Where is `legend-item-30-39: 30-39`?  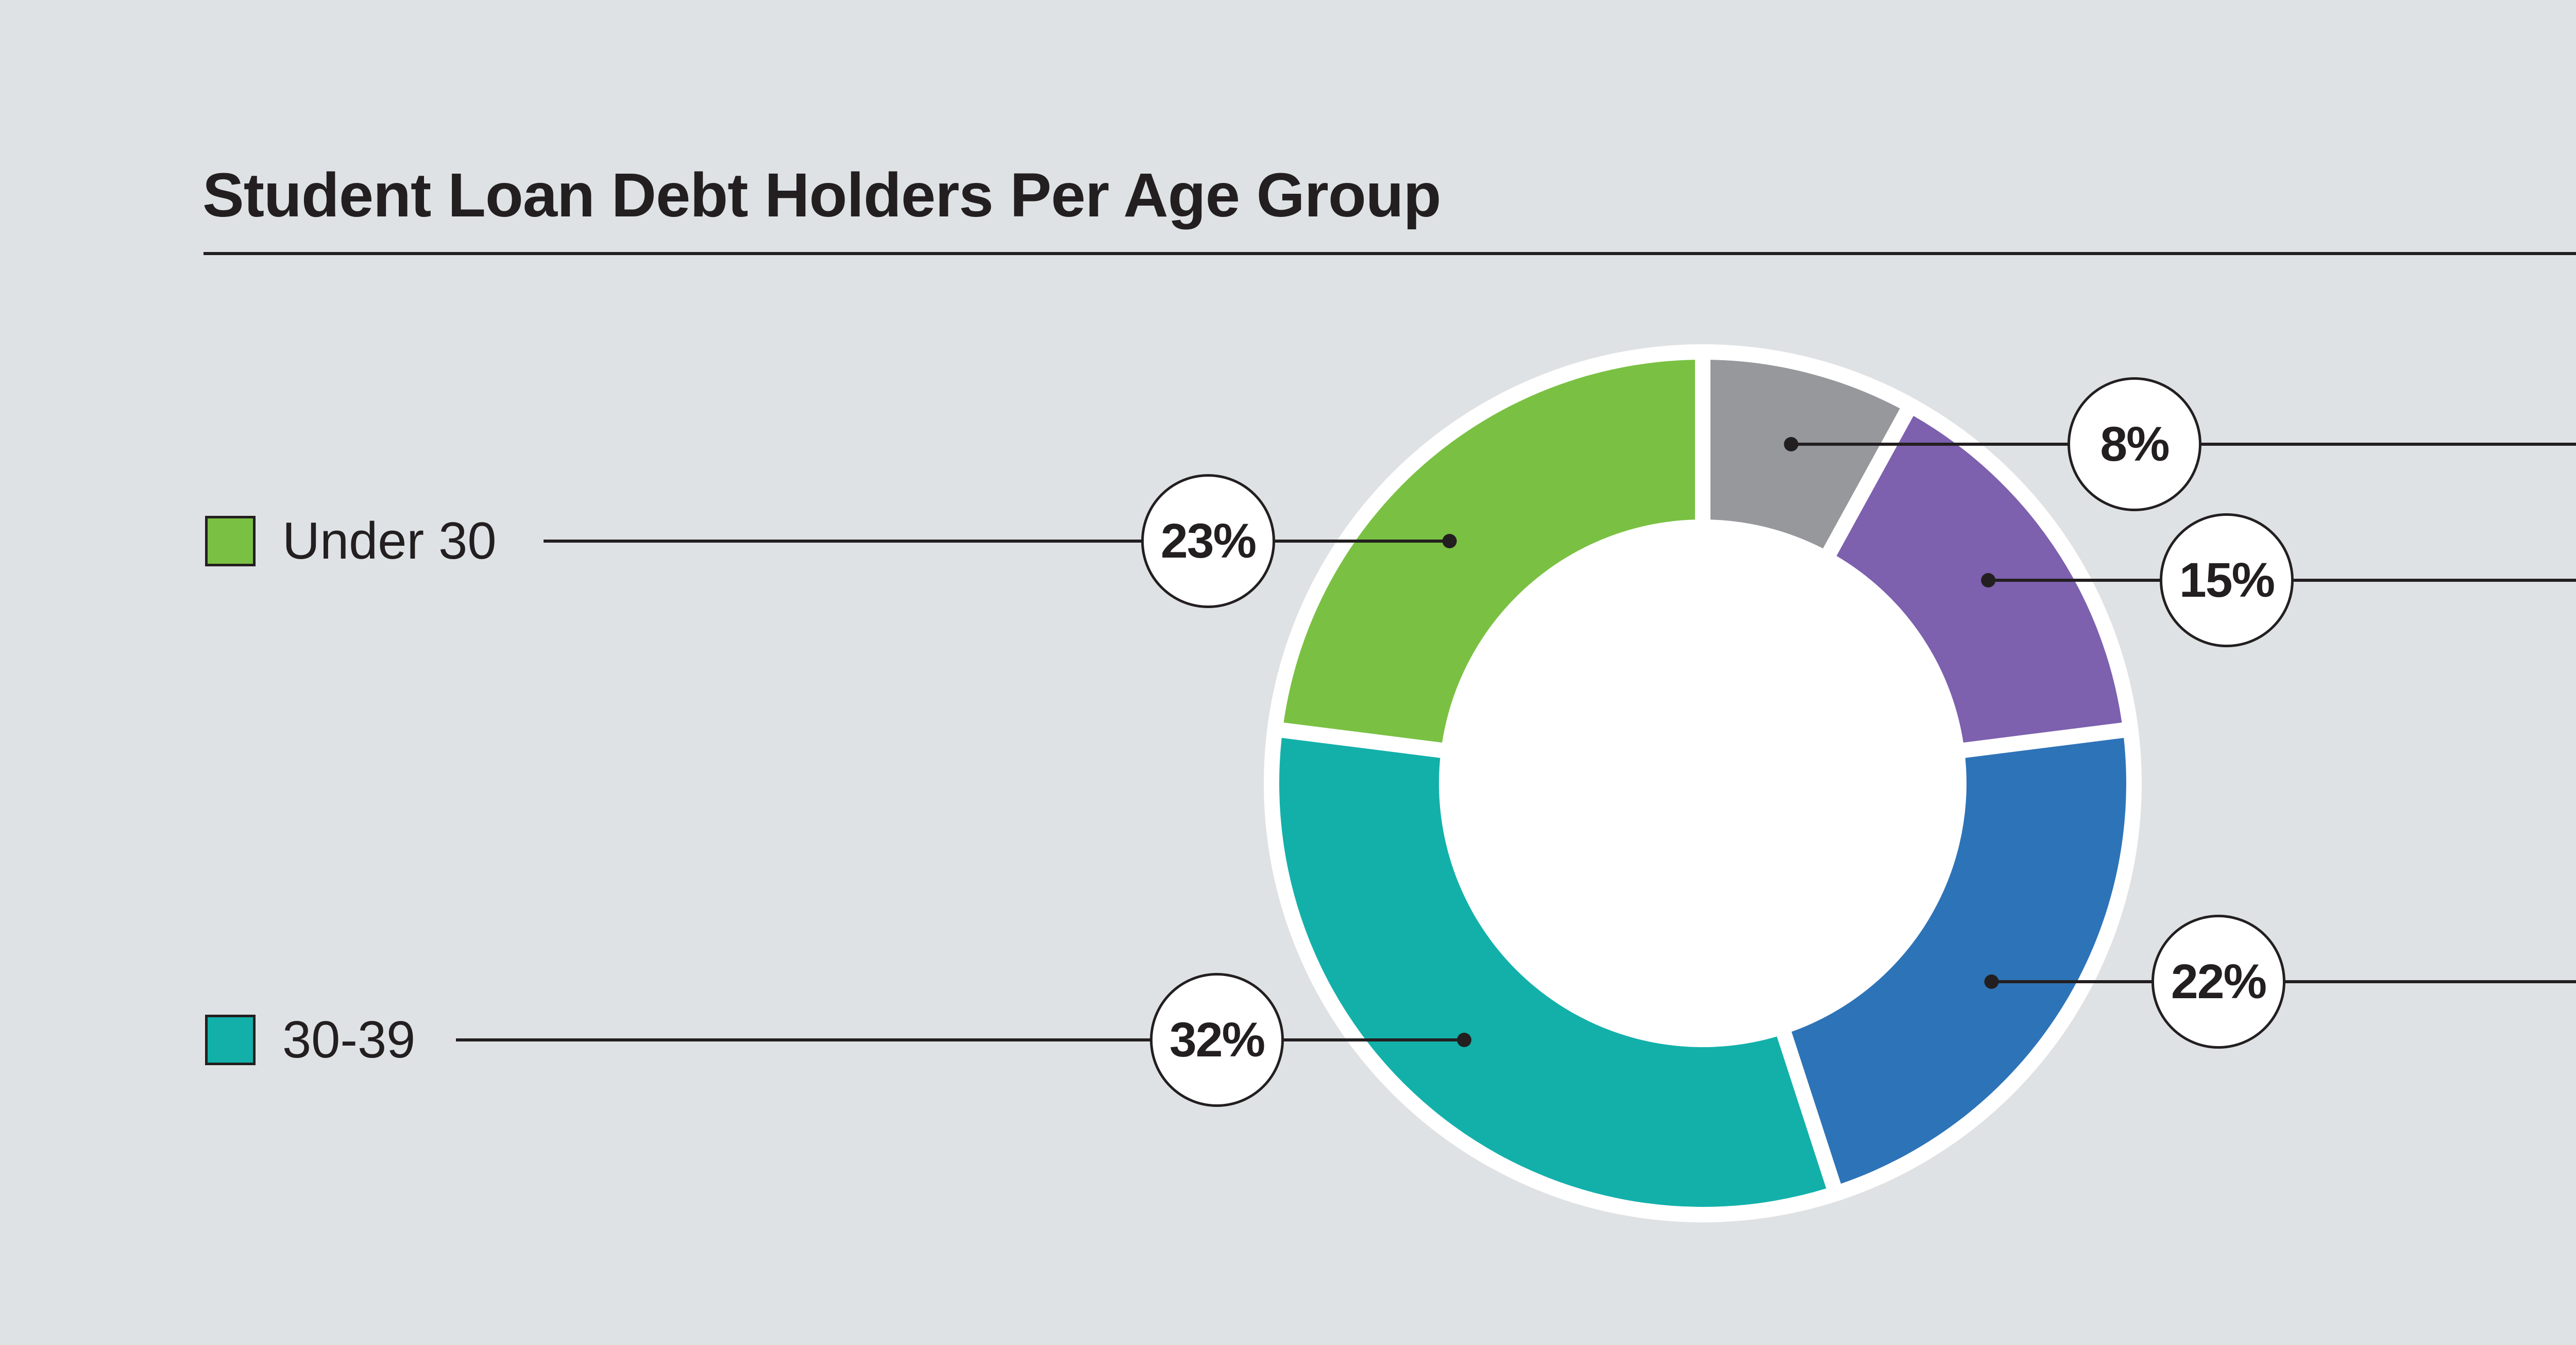
legend-item-30-39: 30-39 is located at coordinates (310, 1040).